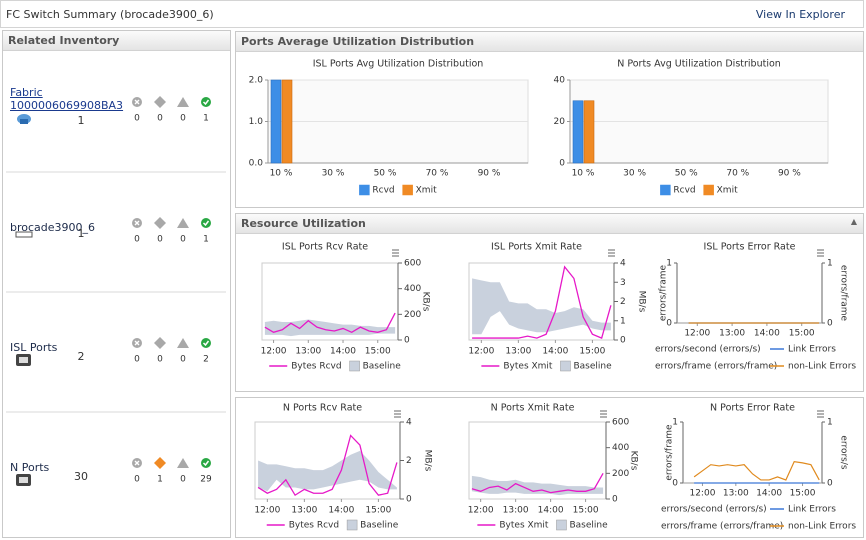  I want to click on inventory-name: N Ports, so click(30, 467).